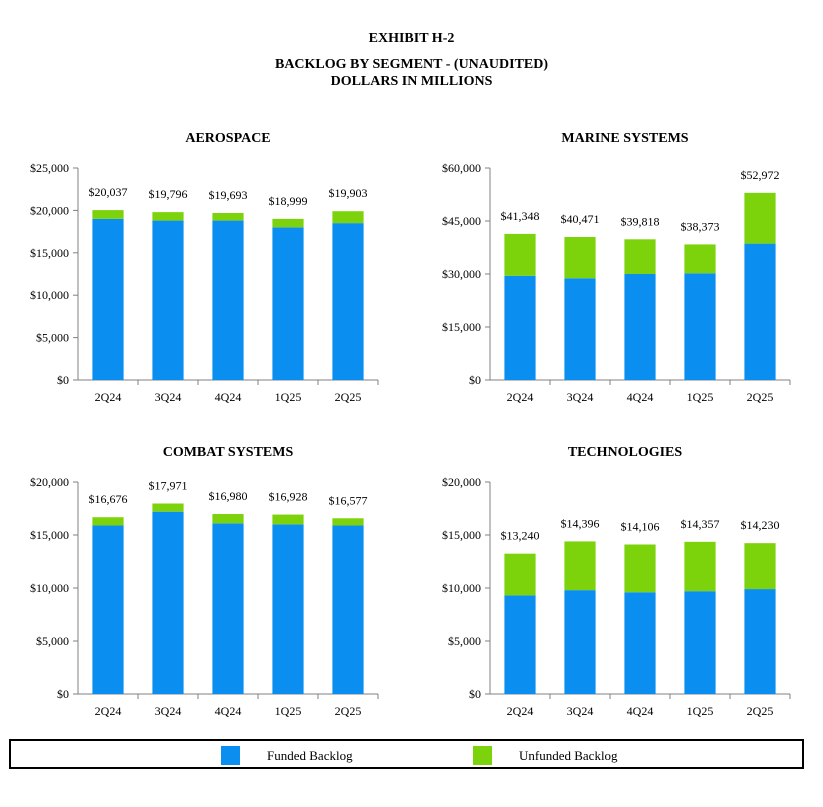  Describe the element at coordinates (168, 507) in the screenshot. I see `combat-systems-unfunded-bar-3q24` at that location.